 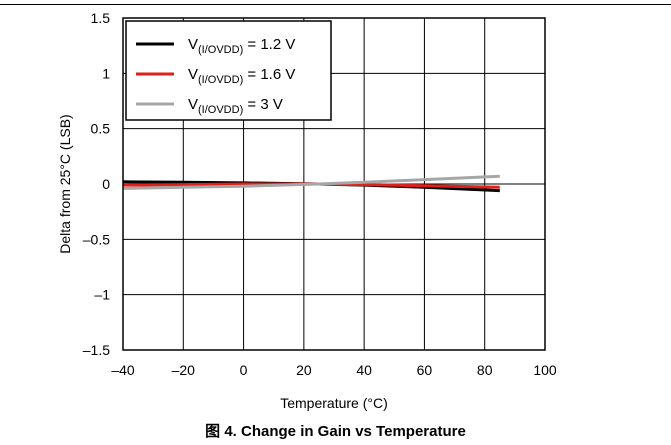 What do you see at coordinates (65, 183) in the screenshot?
I see `y-axis-label: Delta from 25°C (LSB)` at bounding box center [65, 183].